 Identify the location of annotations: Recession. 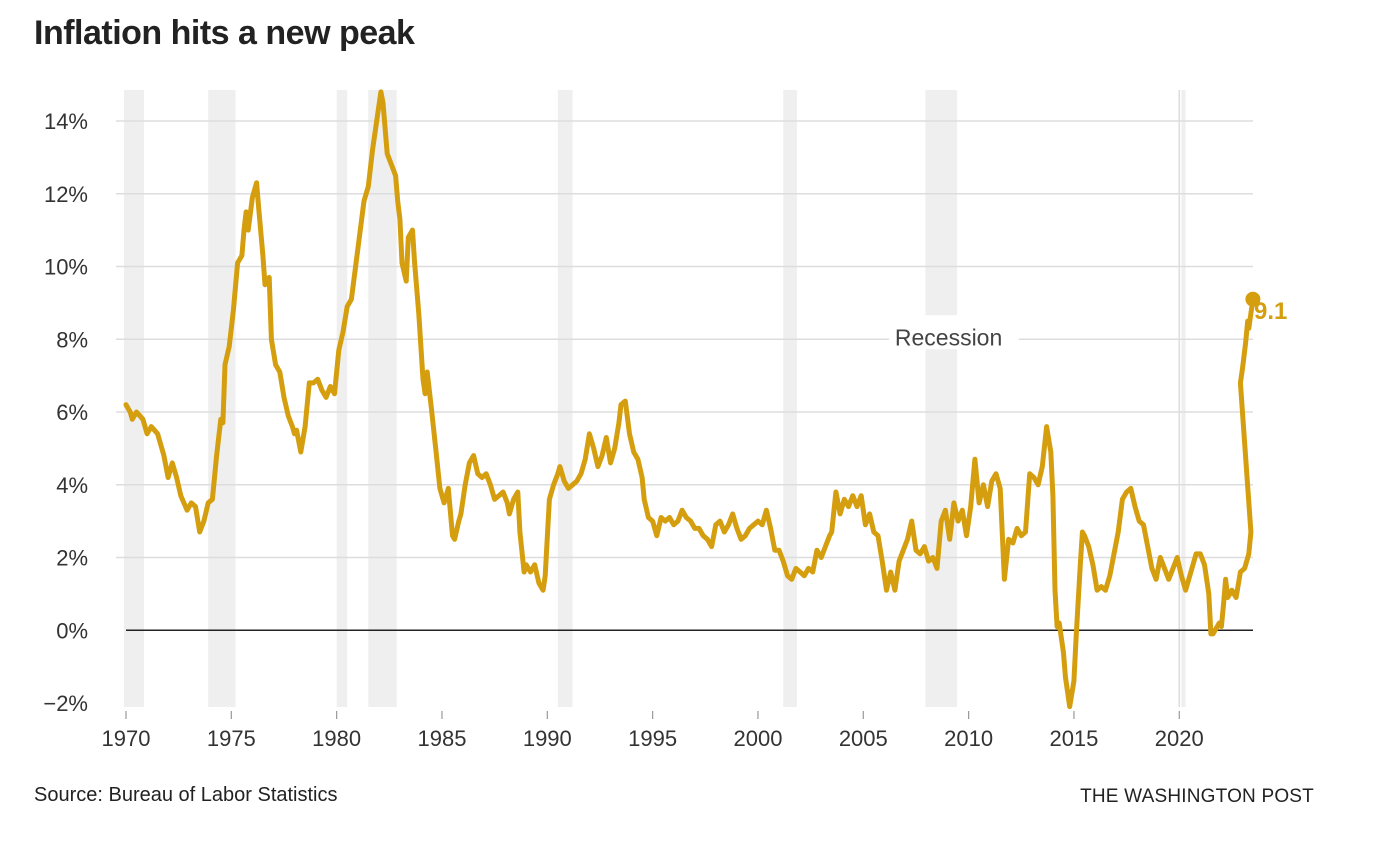
(953, 332).